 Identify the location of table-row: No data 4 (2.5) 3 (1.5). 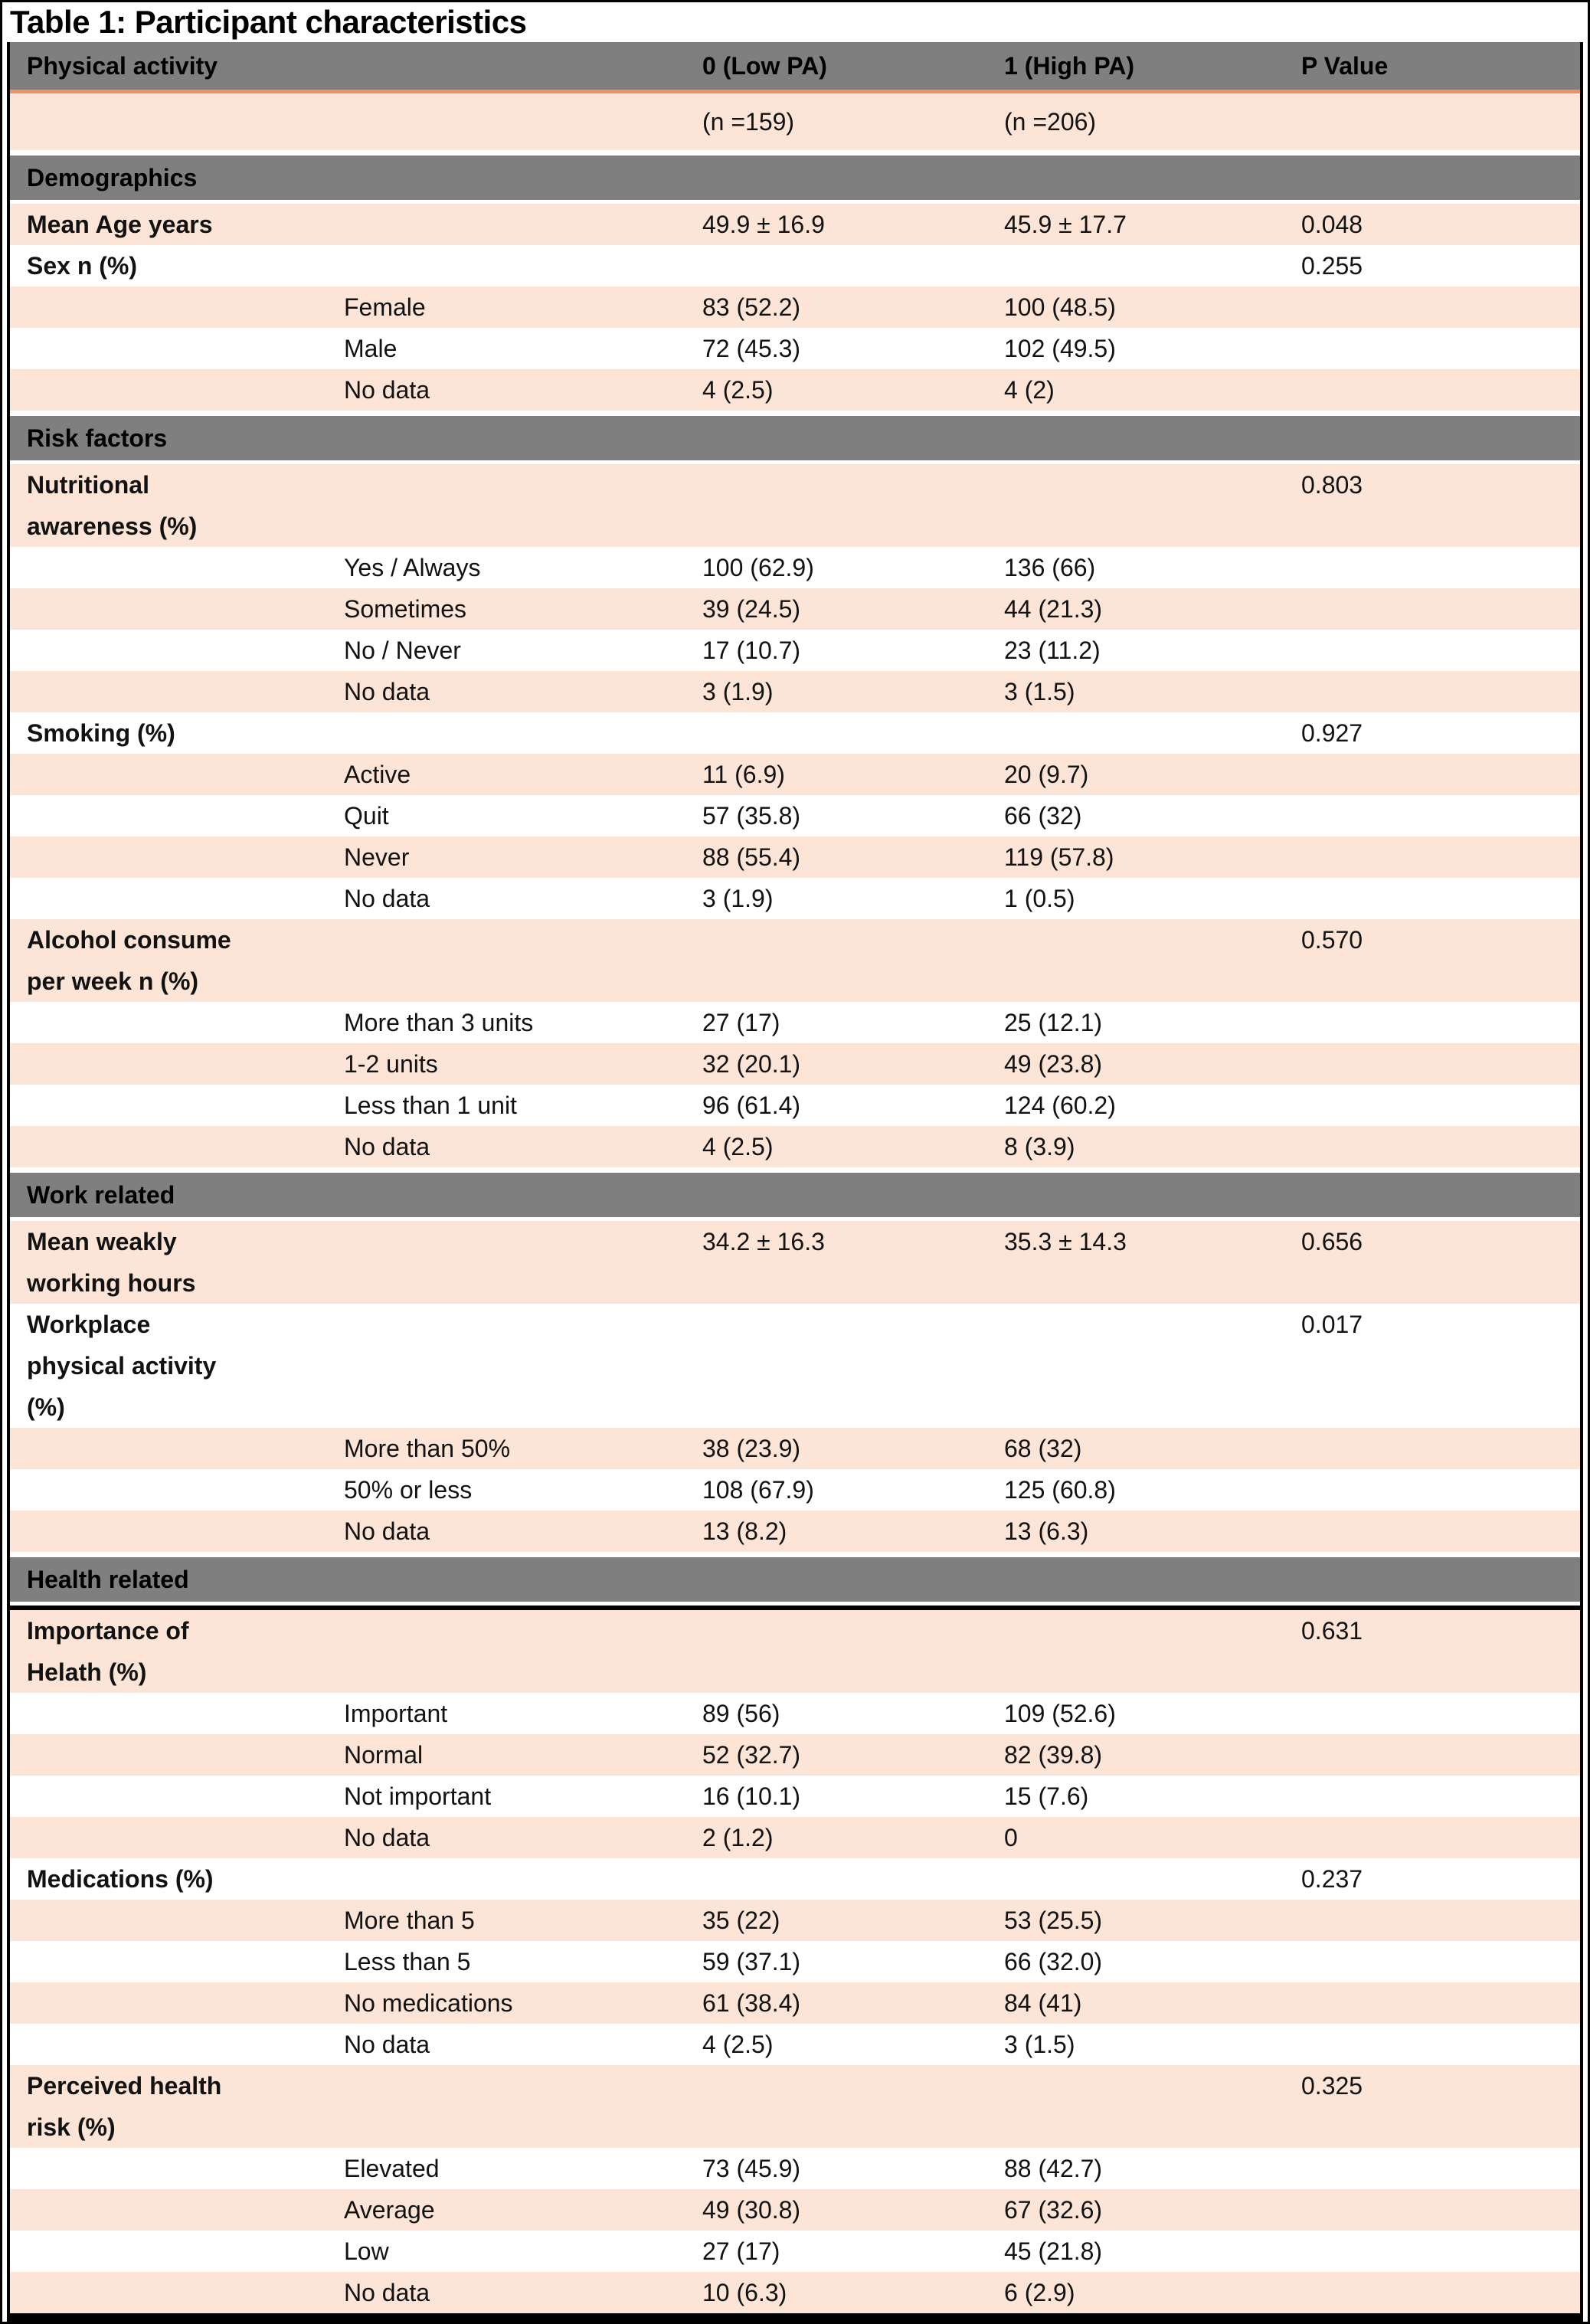
(795, 2044).